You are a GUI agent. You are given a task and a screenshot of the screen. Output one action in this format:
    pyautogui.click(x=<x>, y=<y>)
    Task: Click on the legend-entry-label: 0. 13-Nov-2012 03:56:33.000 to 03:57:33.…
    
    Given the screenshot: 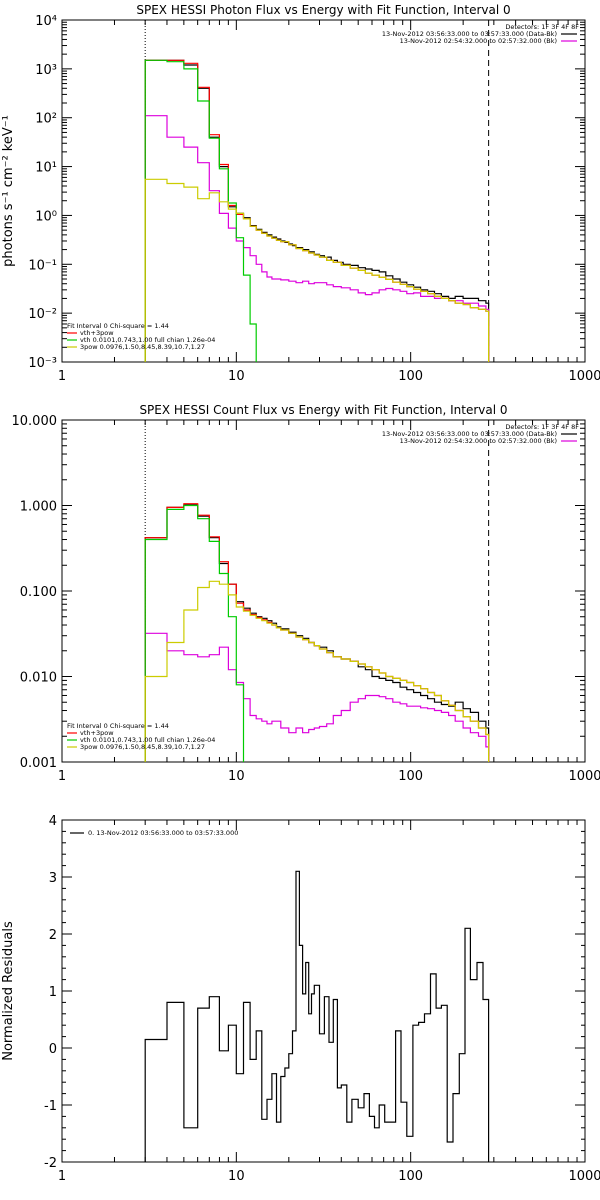 What is the action you would take?
    pyautogui.click(x=163, y=833)
    